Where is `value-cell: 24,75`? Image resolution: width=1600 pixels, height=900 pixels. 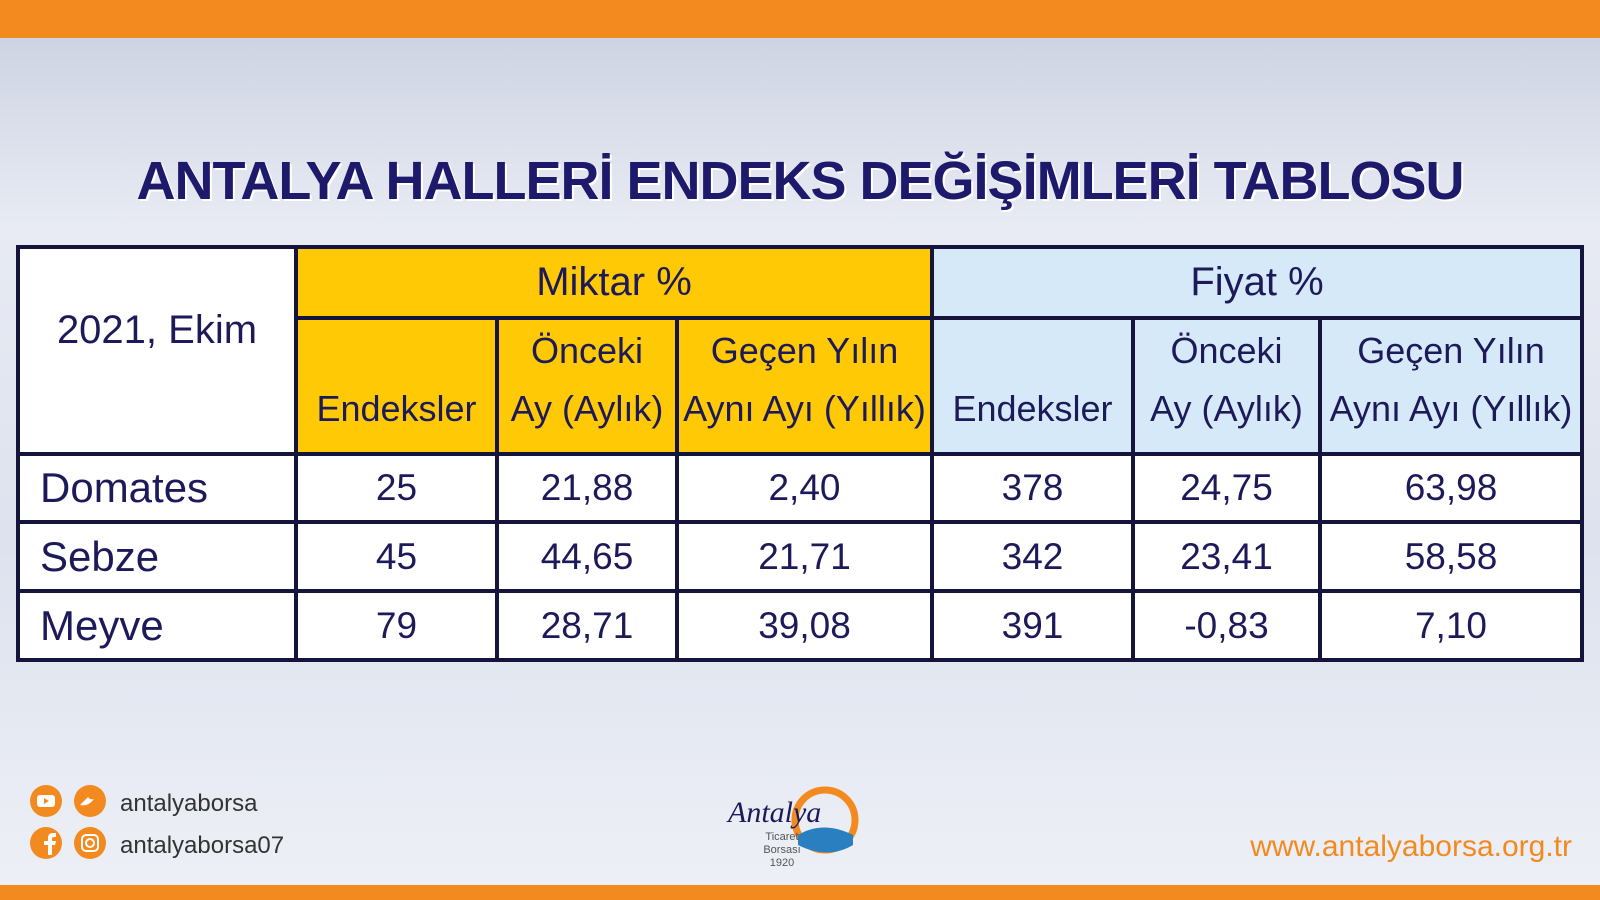 value-cell: 24,75 is located at coordinates (1226, 488).